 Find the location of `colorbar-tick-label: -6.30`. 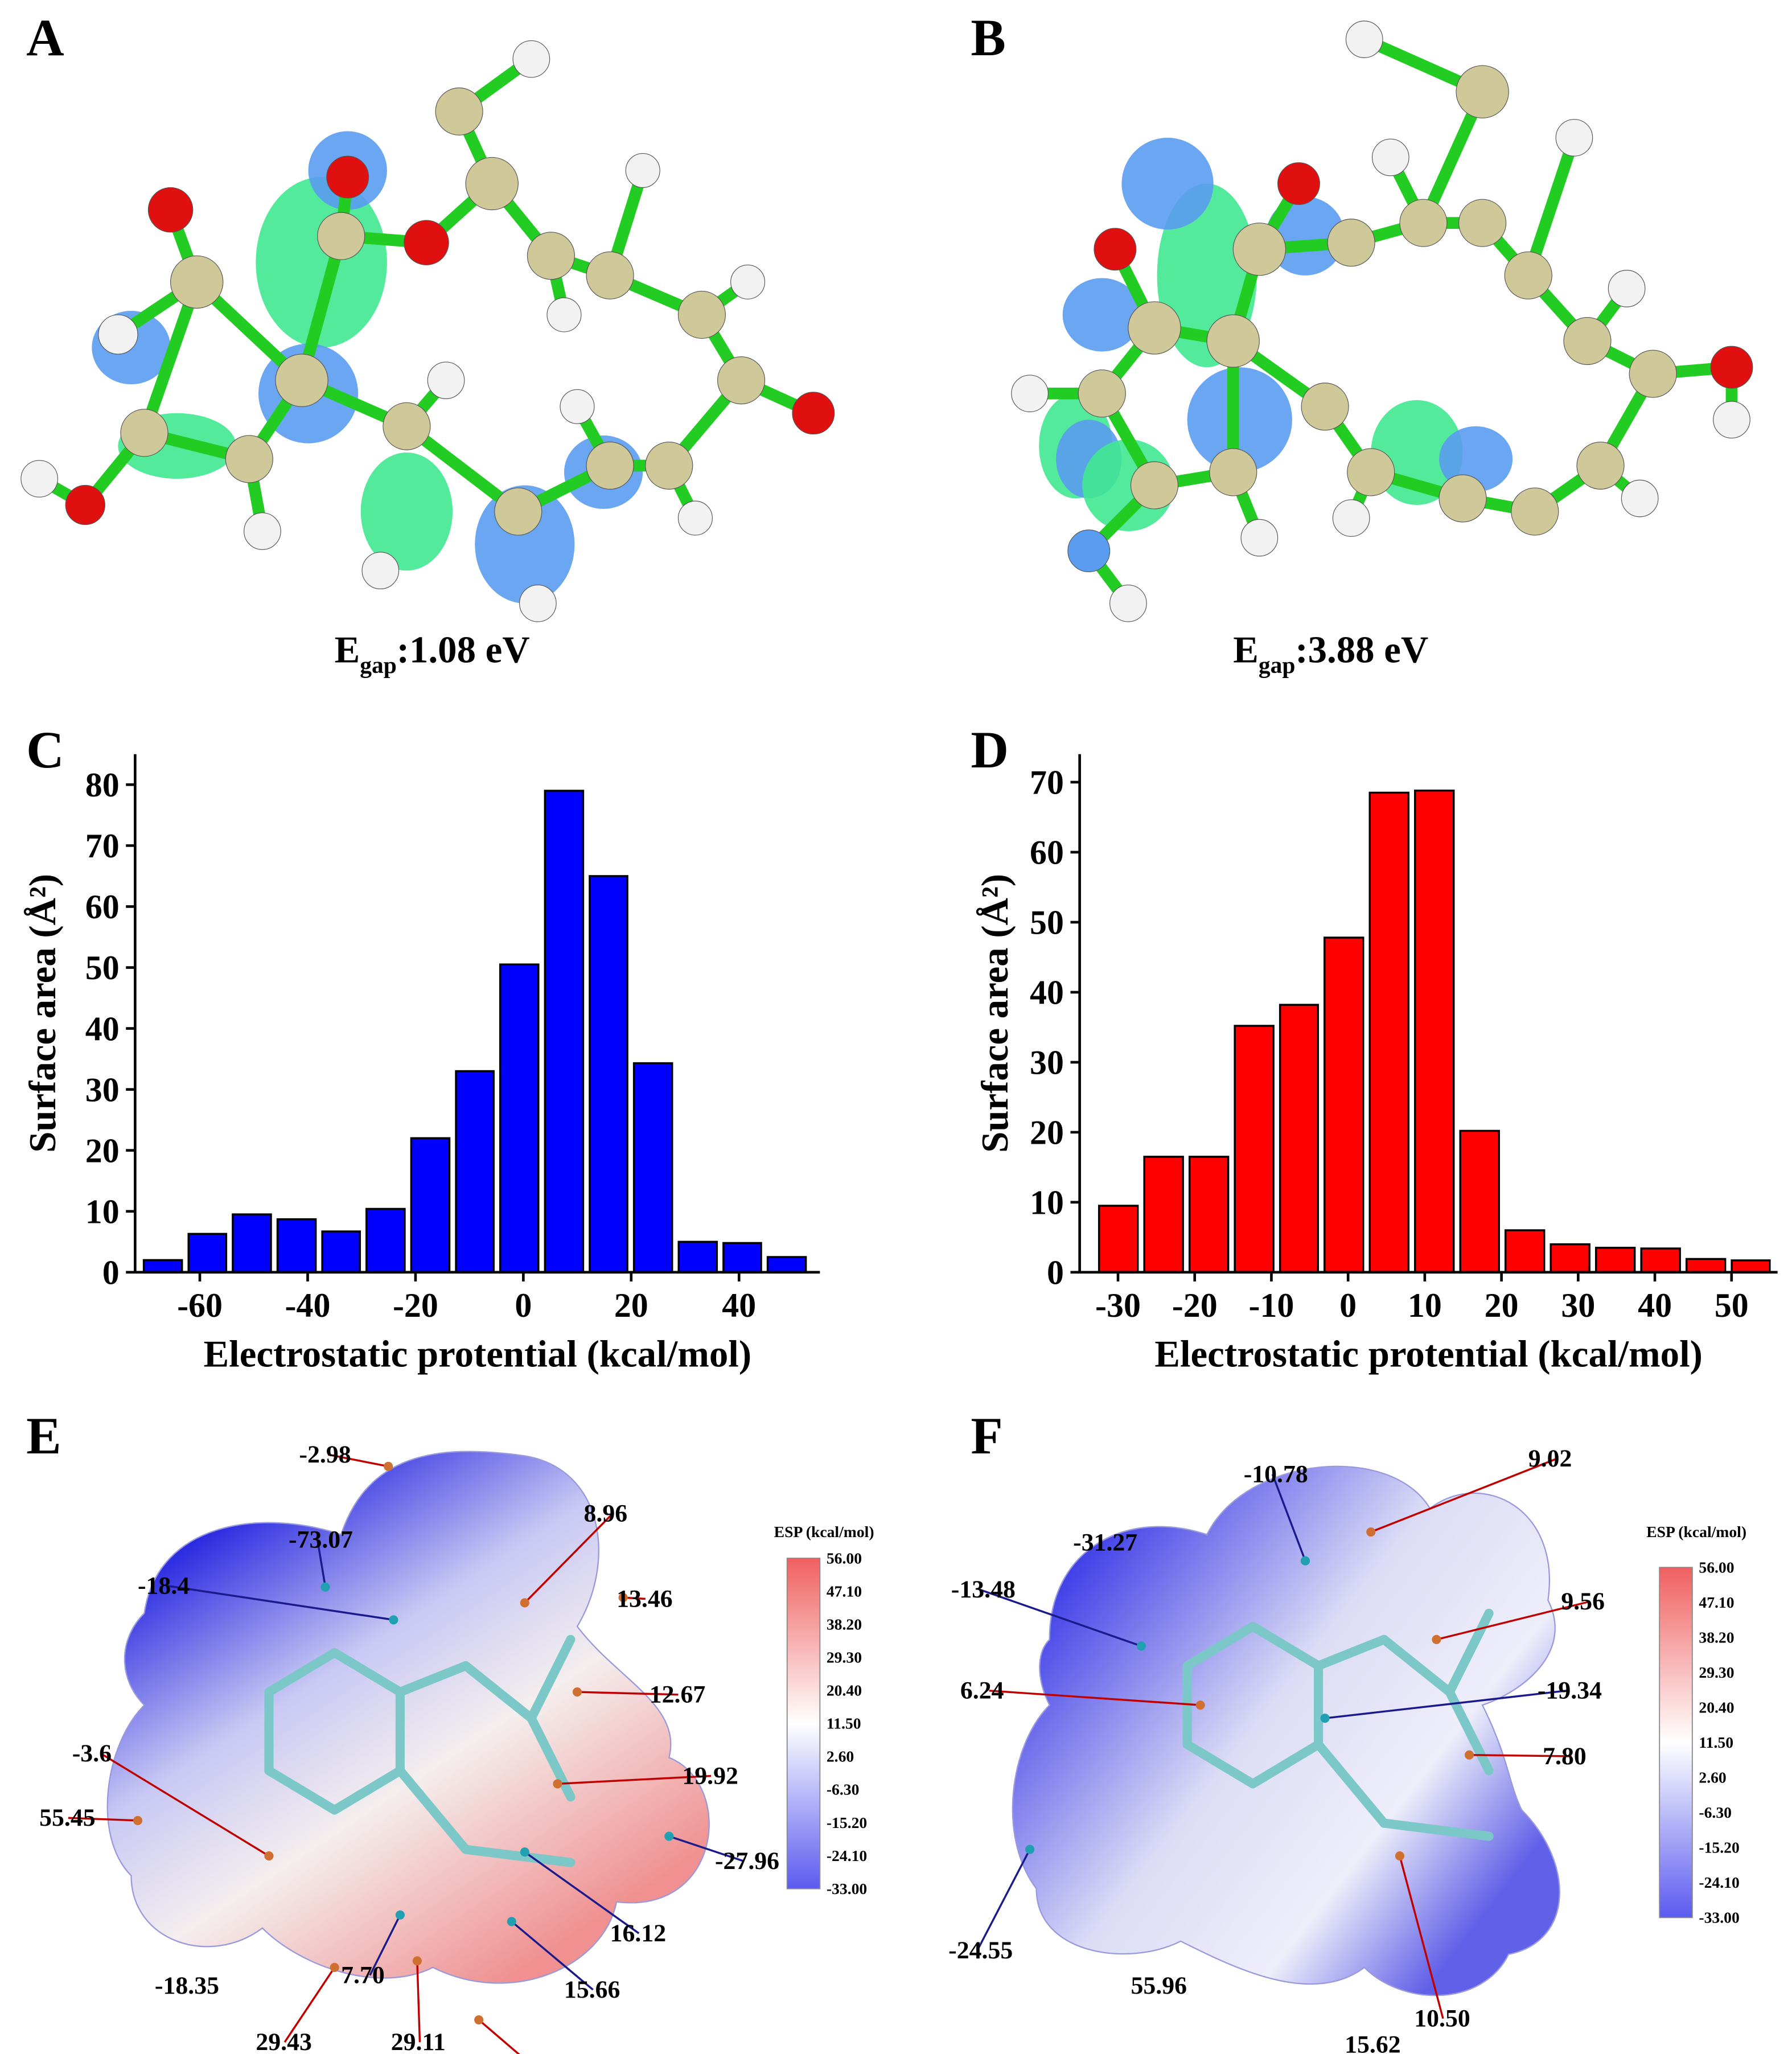

colorbar-tick-label: -6.30 is located at coordinates (1715, 1813).